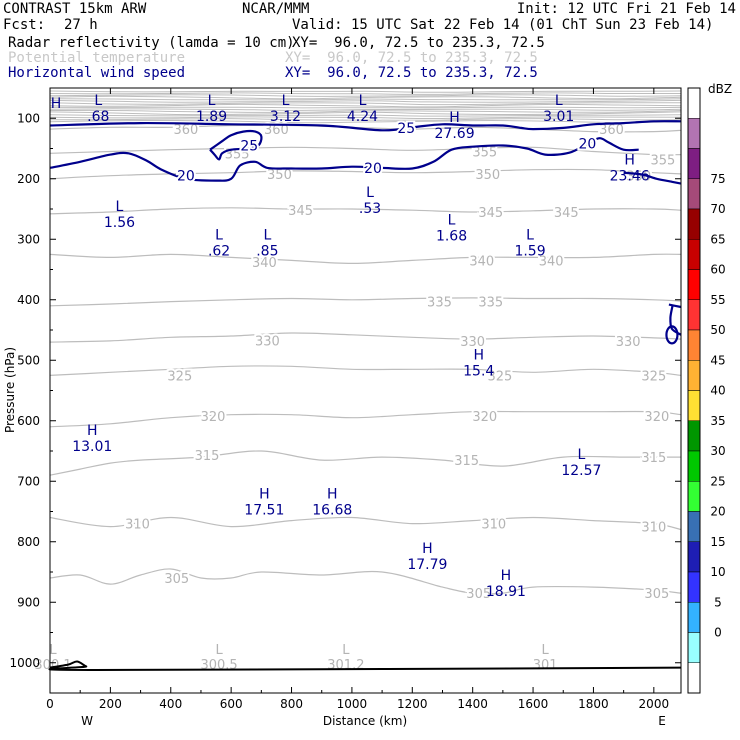  What do you see at coordinates (97, 73) in the screenshot?
I see `field-name-wind: Horizontal wind speed` at bounding box center [97, 73].